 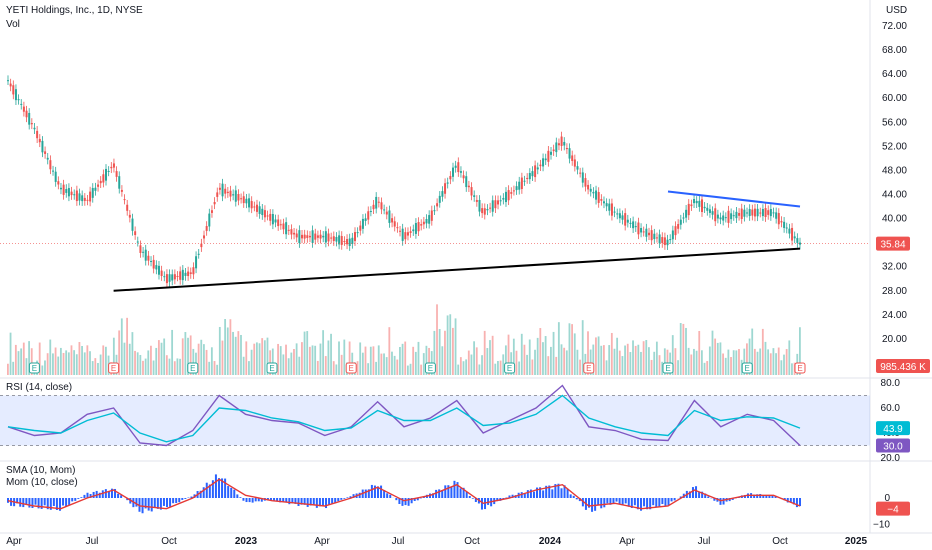 I want to click on mom-badge-text: −4, so click(x=893, y=510).